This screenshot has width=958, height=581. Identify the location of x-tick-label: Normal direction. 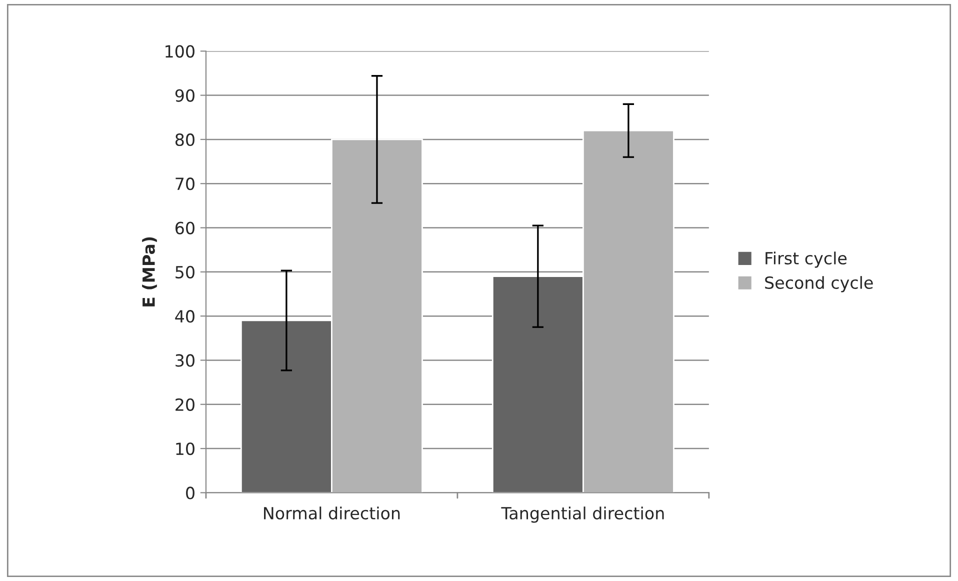
(332, 513).